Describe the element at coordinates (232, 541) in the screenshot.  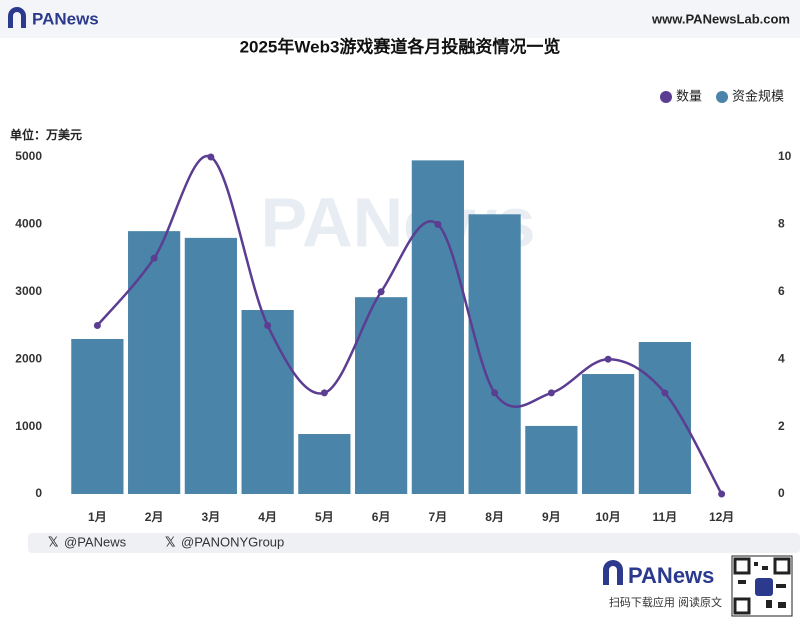
I see `handle: @PANONYGroup` at that location.